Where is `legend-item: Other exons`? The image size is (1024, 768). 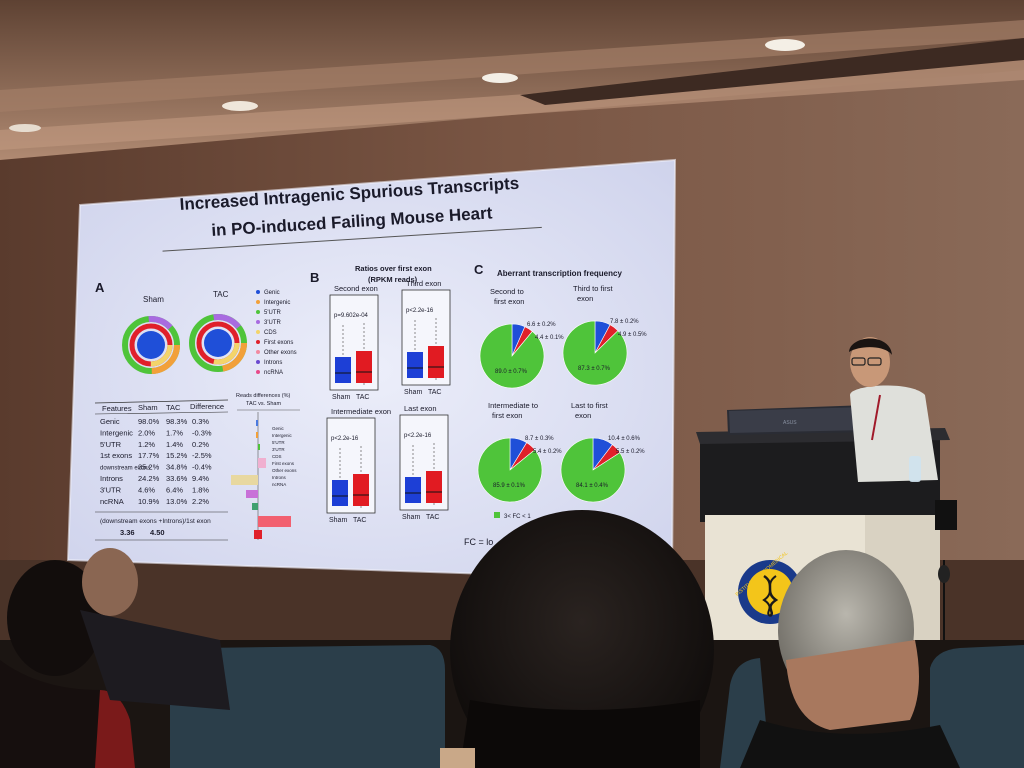 legend-item: Other exons is located at coordinates (284, 470).